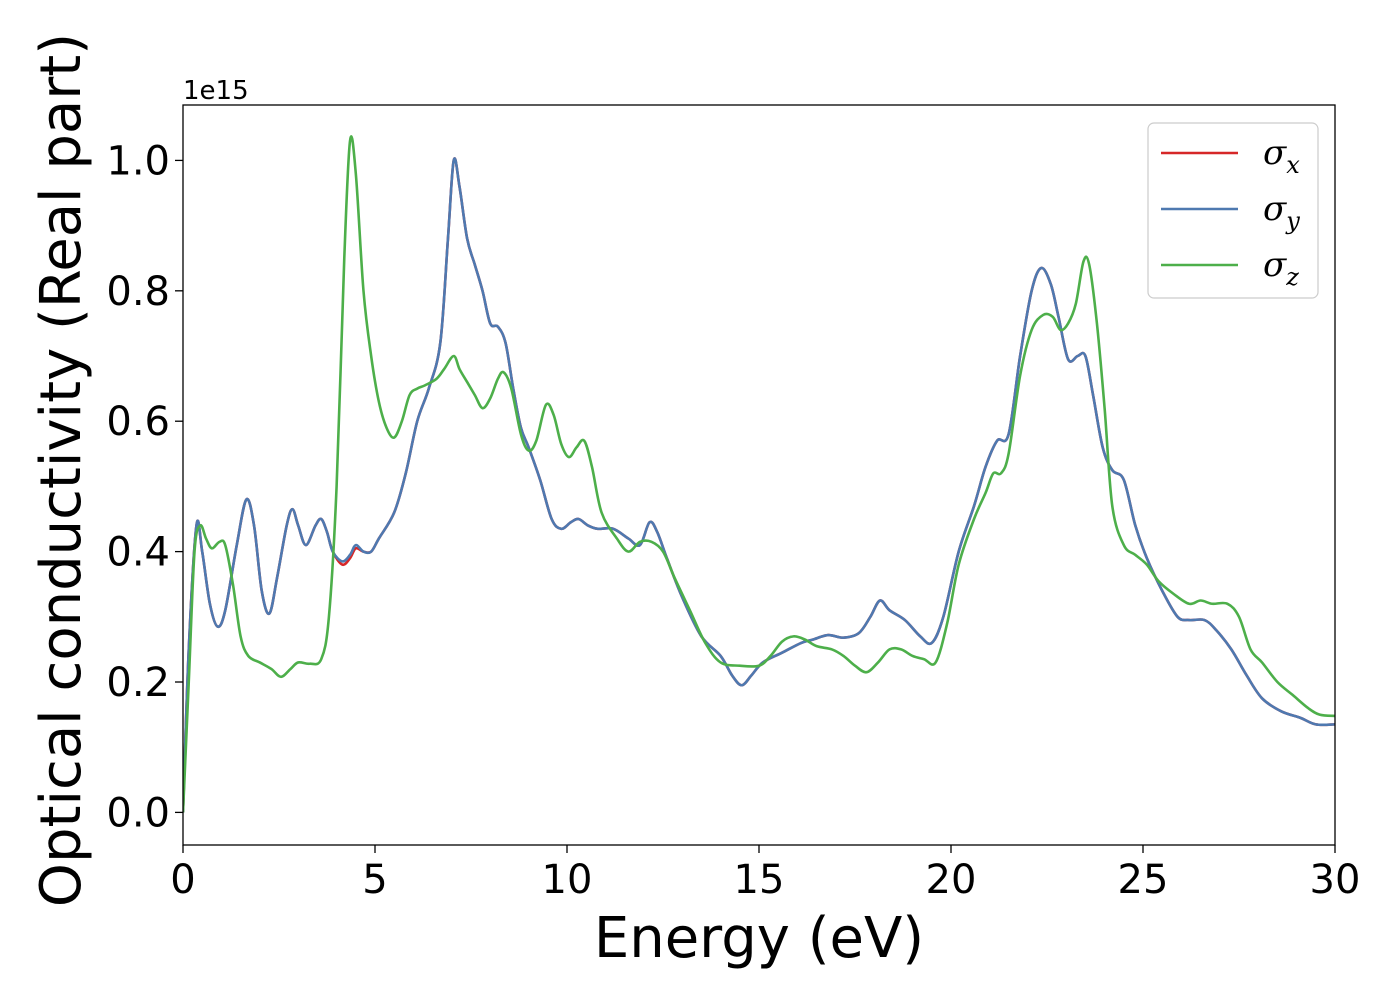 The image size is (1400, 1000). What do you see at coordinates (1233, 210) in the screenshot?
I see `legend-box` at bounding box center [1233, 210].